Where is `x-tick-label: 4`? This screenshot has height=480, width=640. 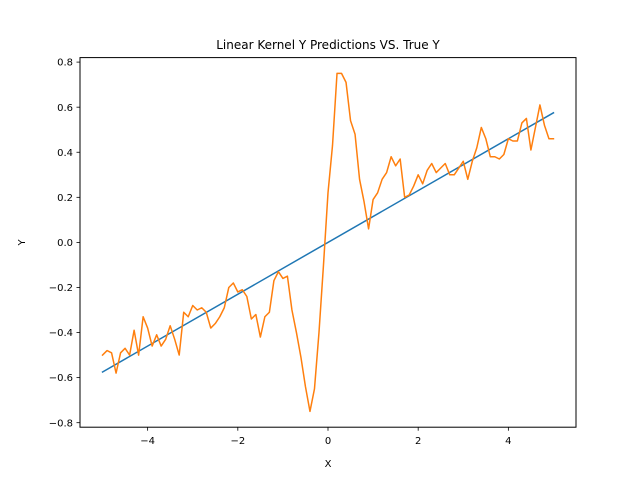 x-tick-label: 4 is located at coordinates (508, 441).